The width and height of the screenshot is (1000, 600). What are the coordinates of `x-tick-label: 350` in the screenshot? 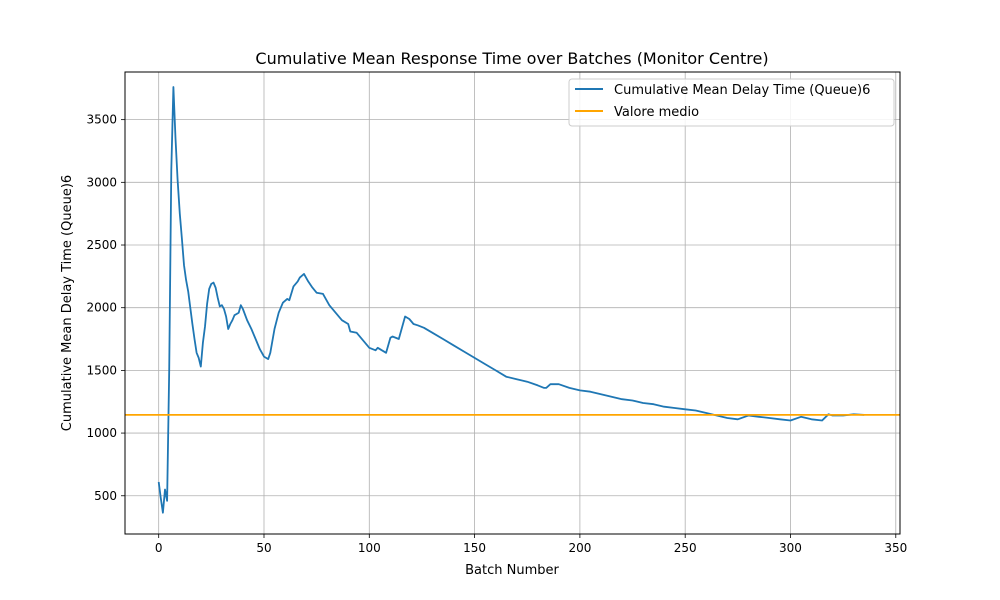 It's located at (895, 548).